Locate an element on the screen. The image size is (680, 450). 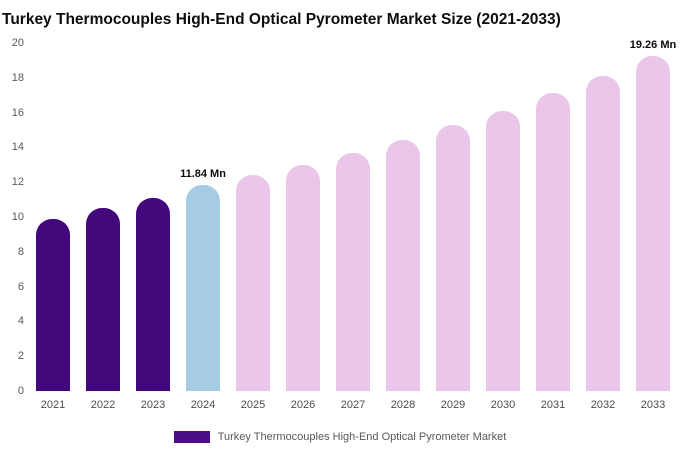
bar-2022 is located at coordinates (103, 299).